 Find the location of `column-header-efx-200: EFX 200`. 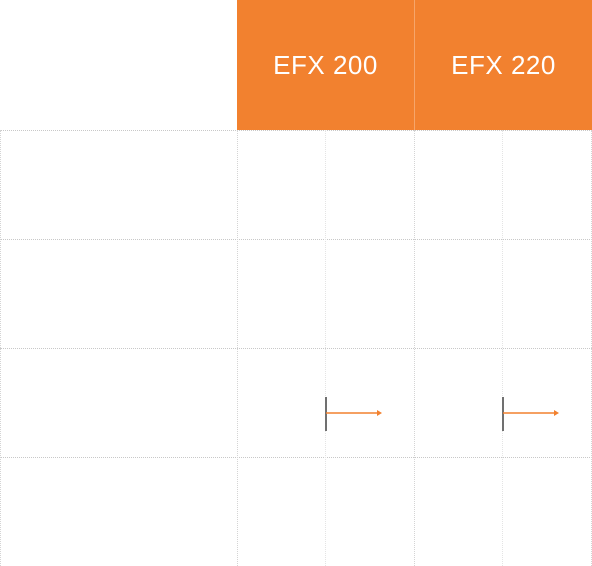

column-header-efx-200: EFX 200 is located at coordinates (325, 65).